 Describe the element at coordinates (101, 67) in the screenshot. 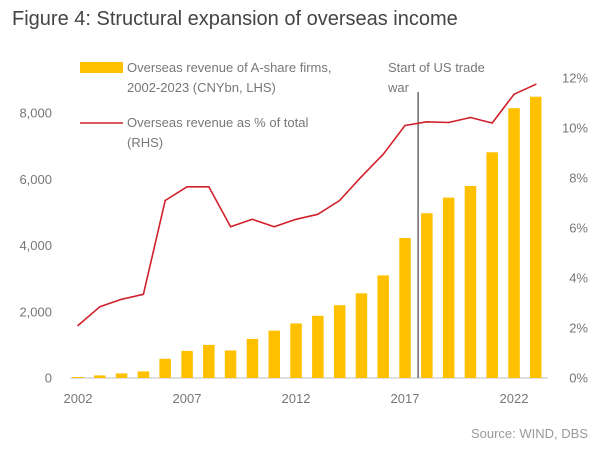

I see `legend-swatch-bars` at that location.